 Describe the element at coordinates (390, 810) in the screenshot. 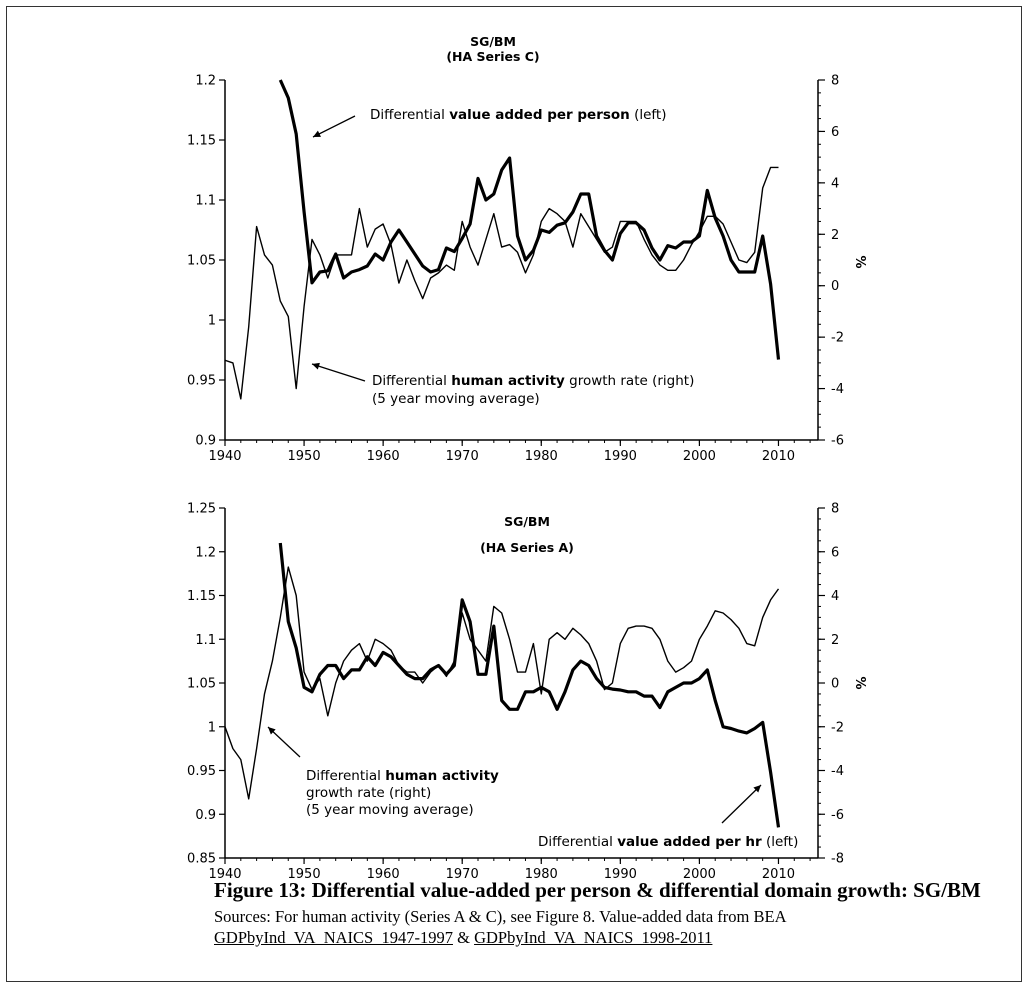

I see `annotation-human-activity-line3: (5 year moving average)` at that location.